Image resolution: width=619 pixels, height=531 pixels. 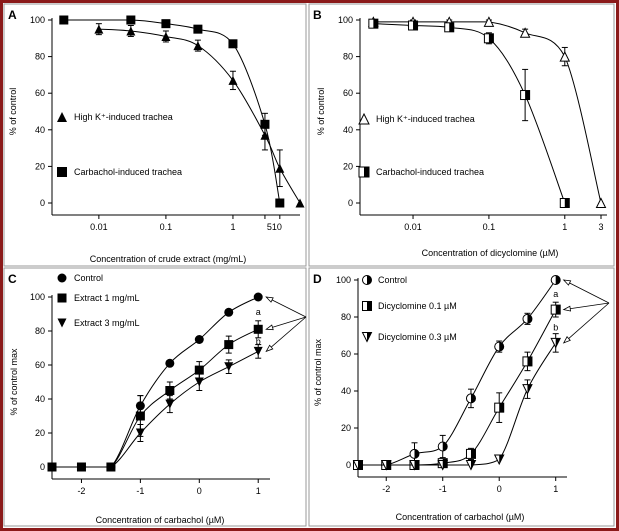 I want to click on legend-label: Dicyclomine 0.1 µM, so click(x=417, y=306).